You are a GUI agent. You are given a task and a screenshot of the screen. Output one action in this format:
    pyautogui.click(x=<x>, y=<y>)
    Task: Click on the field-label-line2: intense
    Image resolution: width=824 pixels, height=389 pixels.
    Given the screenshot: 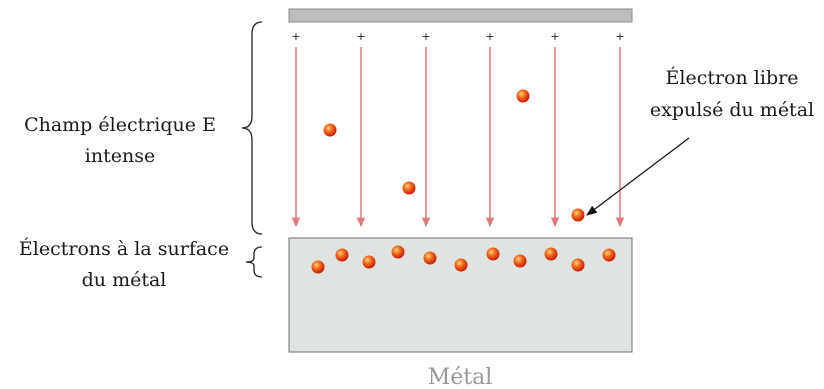 What is the action you would take?
    pyautogui.click(x=120, y=156)
    